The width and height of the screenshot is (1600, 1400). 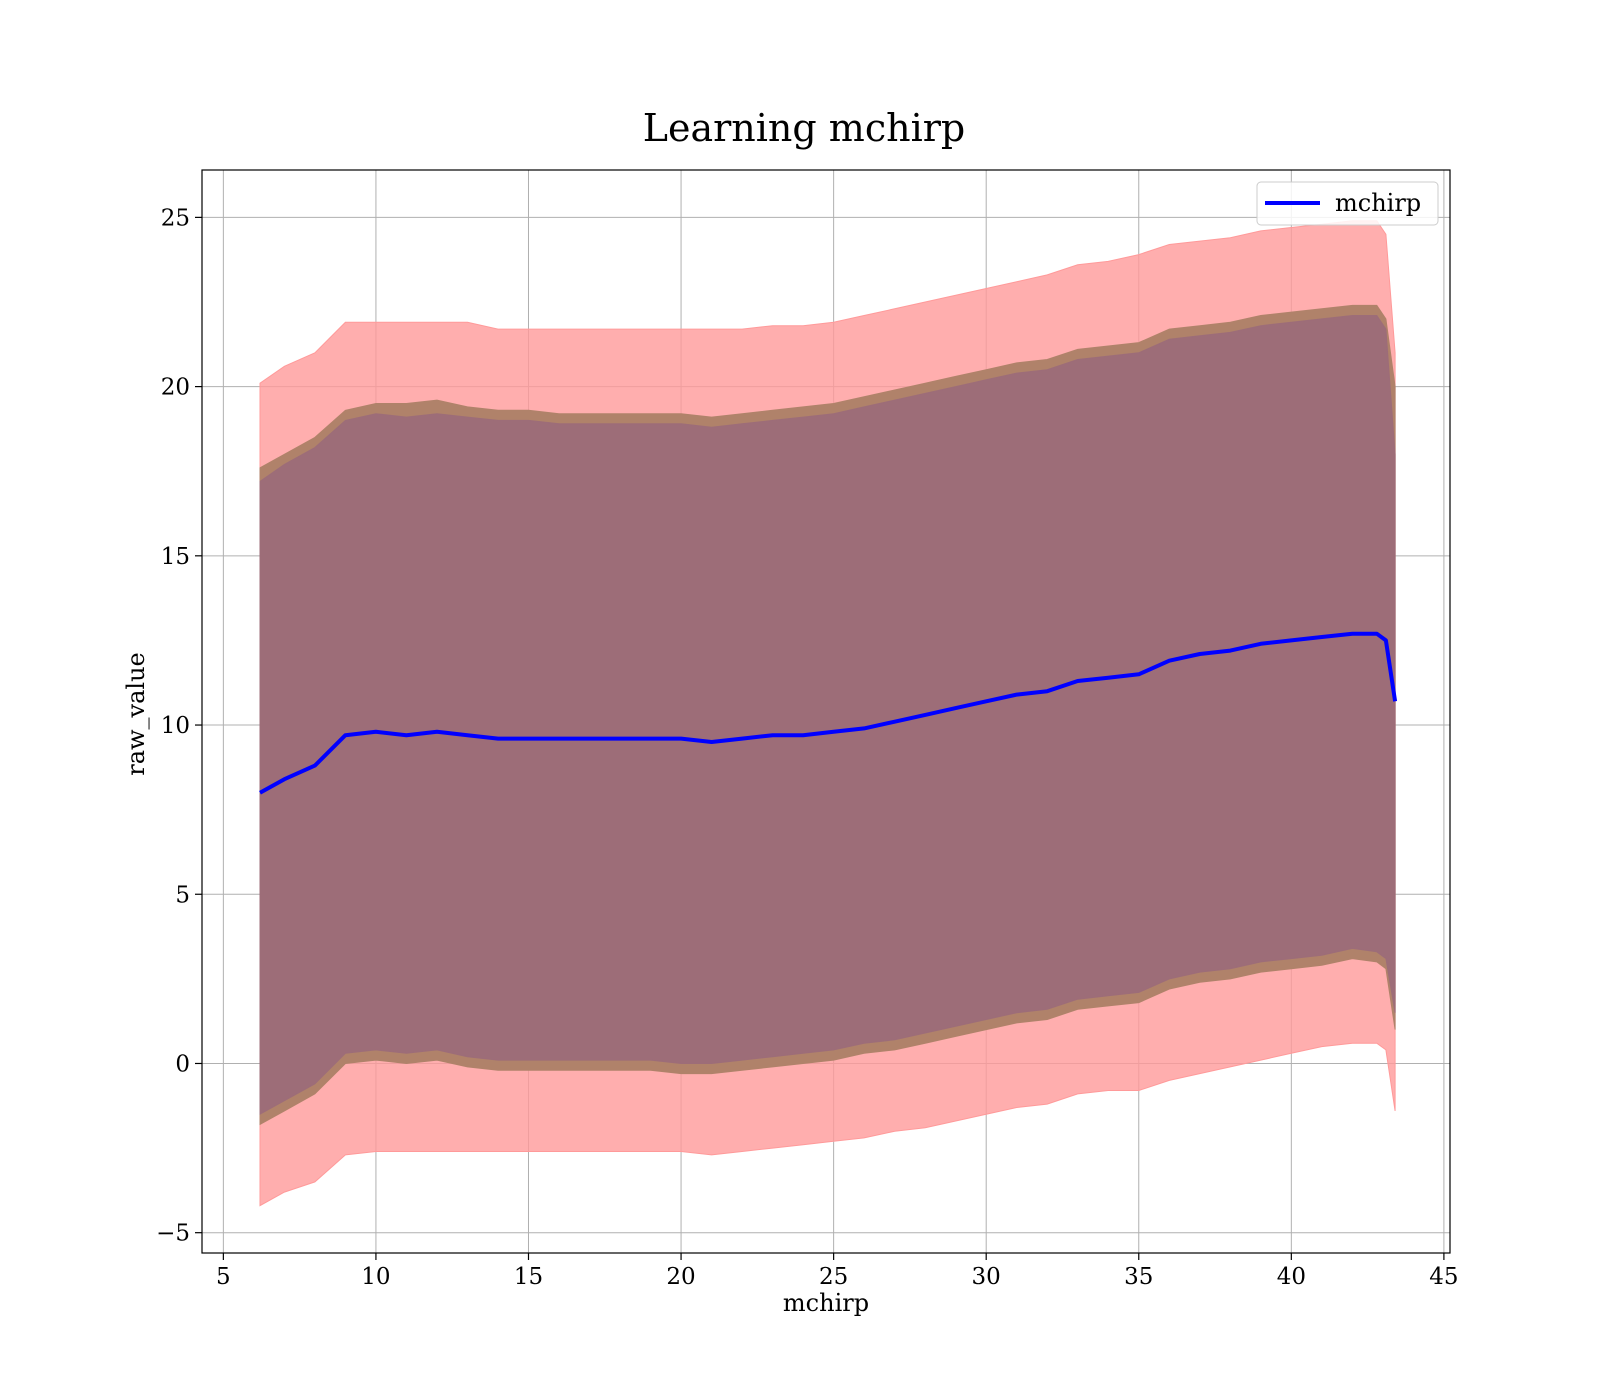 I want to click on x-tick-label-0: 5, so click(x=223, y=1277).